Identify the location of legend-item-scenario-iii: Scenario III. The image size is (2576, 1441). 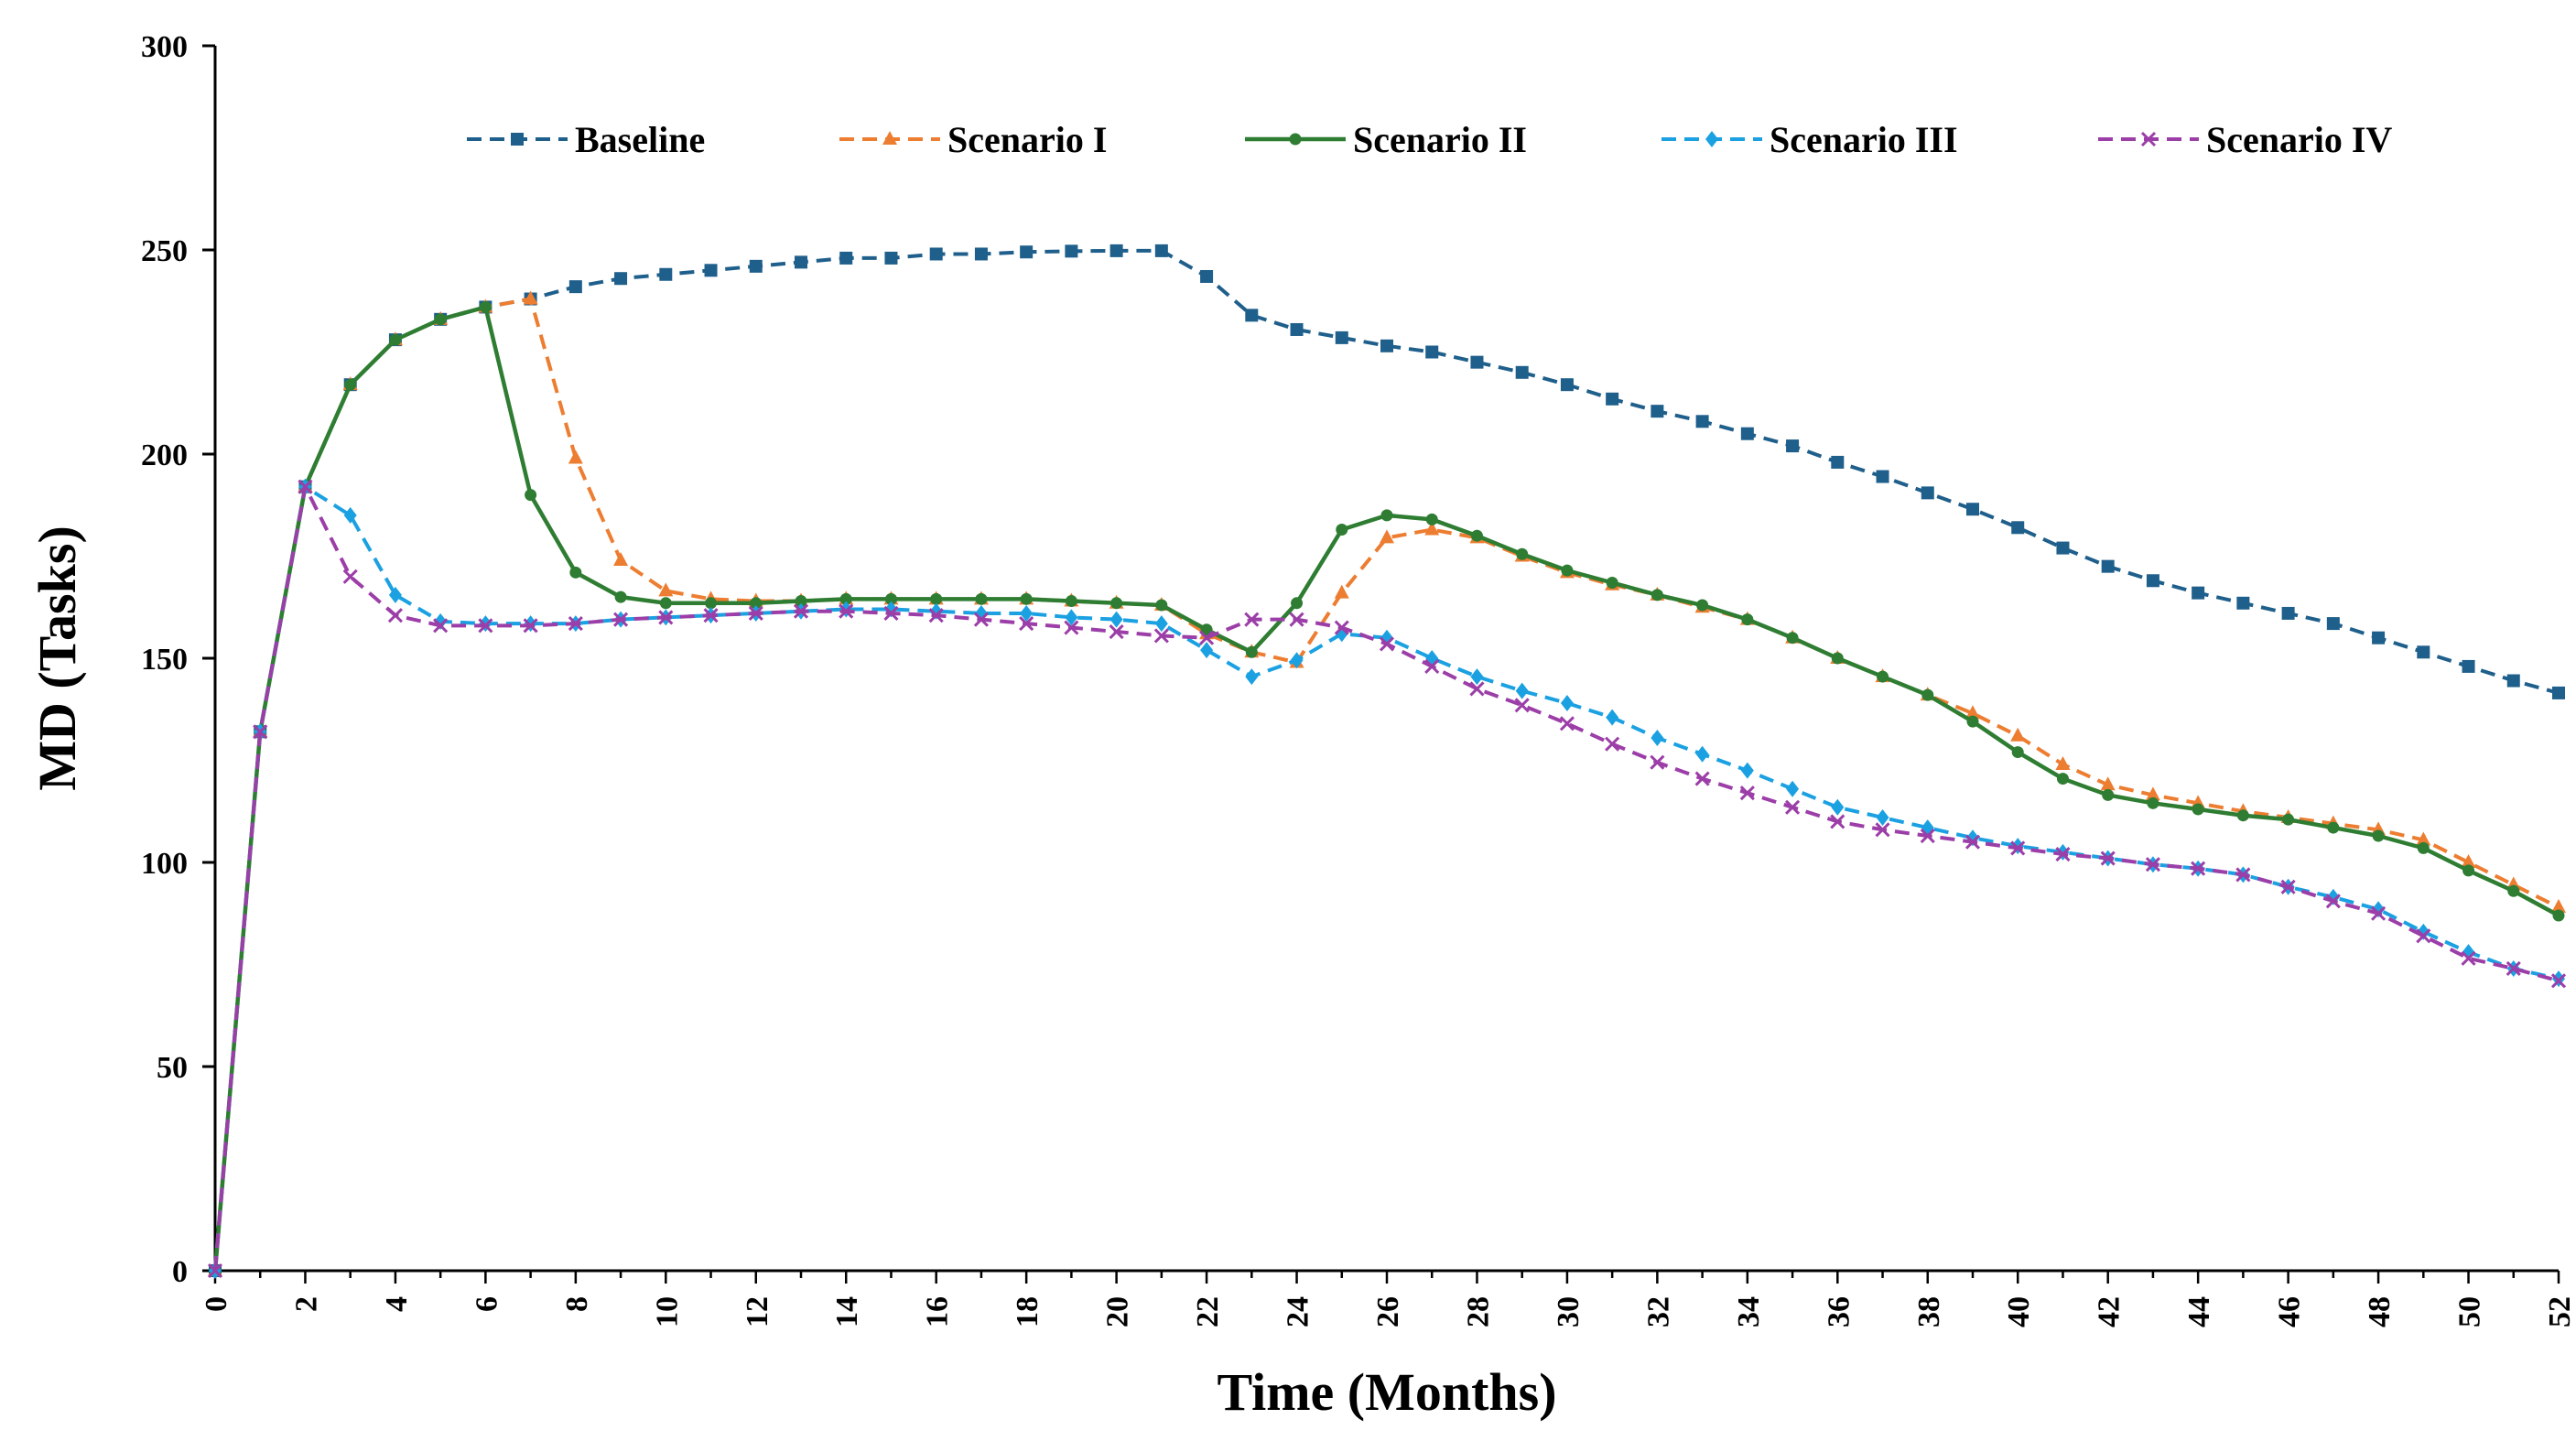
(1810, 139).